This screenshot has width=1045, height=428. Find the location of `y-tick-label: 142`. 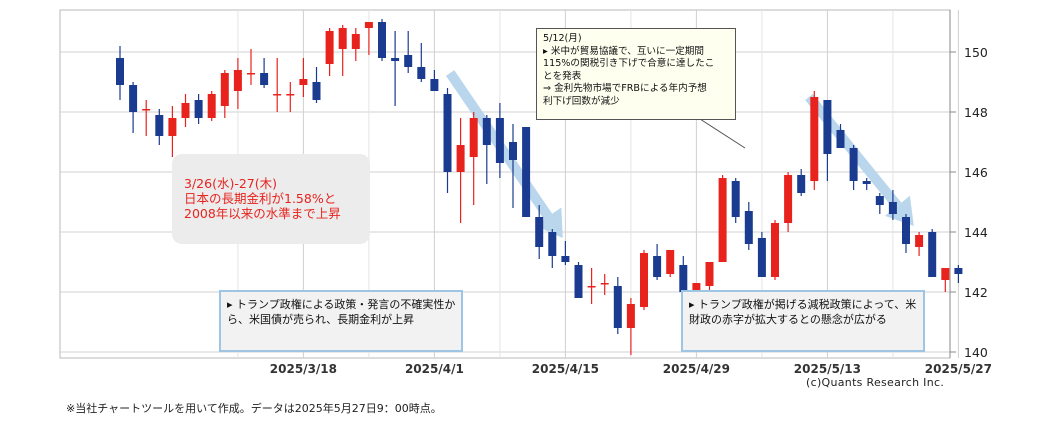

y-tick-label: 142 is located at coordinates (976, 292).